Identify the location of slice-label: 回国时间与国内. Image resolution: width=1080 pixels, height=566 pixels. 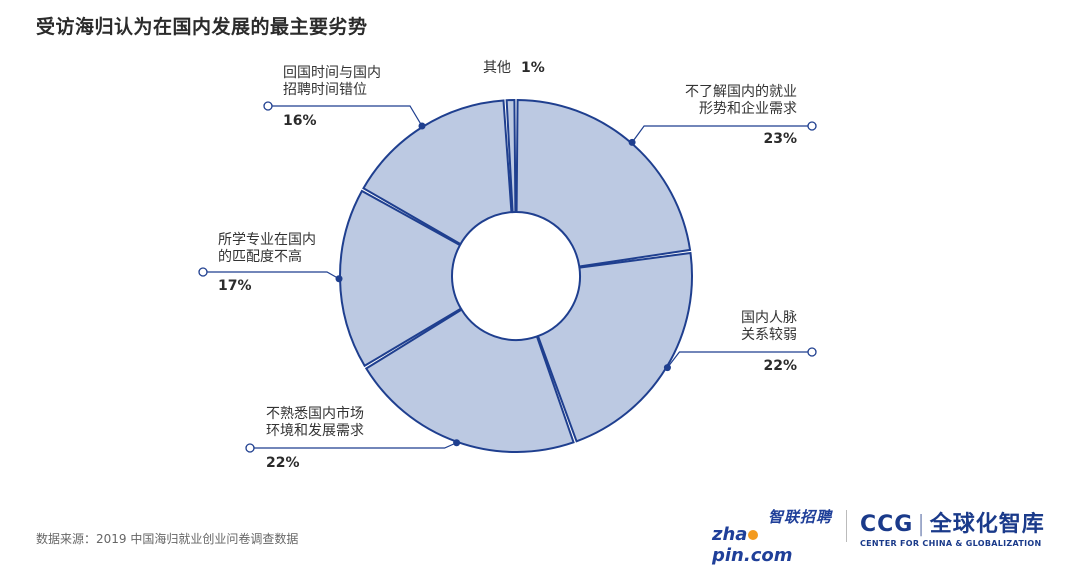
(332, 73).